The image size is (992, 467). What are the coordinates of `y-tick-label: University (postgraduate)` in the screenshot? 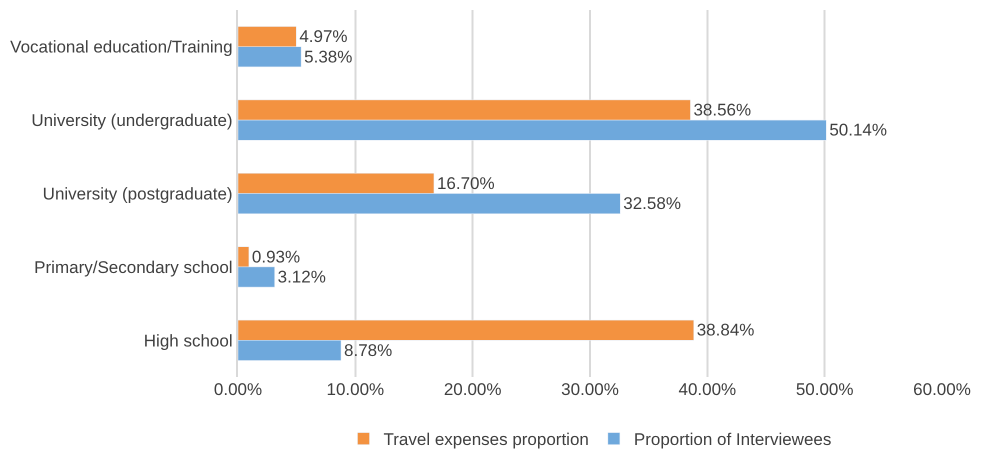 It's located at (137, 194).